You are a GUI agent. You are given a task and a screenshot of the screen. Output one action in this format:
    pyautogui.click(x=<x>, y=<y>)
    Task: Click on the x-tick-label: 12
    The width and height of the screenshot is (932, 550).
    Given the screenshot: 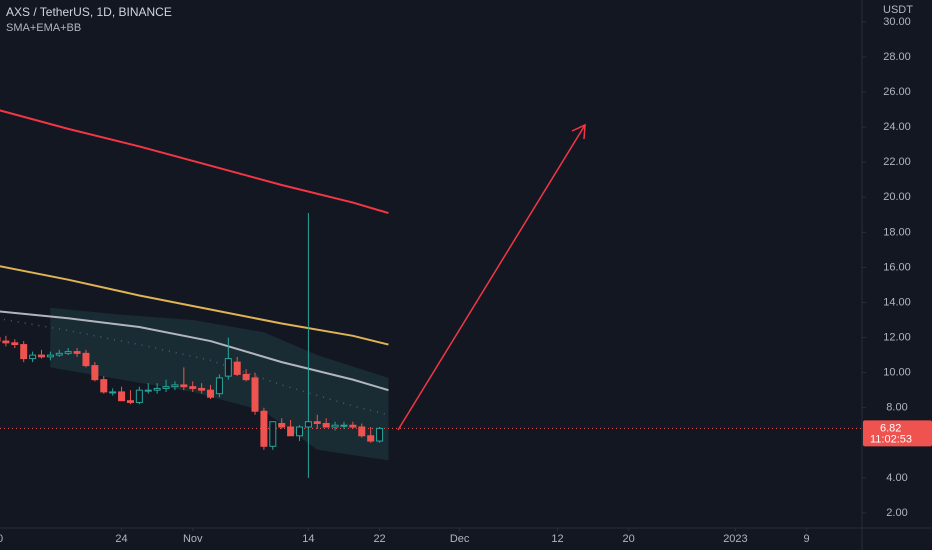 What is the action you would take?
    pyautogui.click(x=557, y=539)
    